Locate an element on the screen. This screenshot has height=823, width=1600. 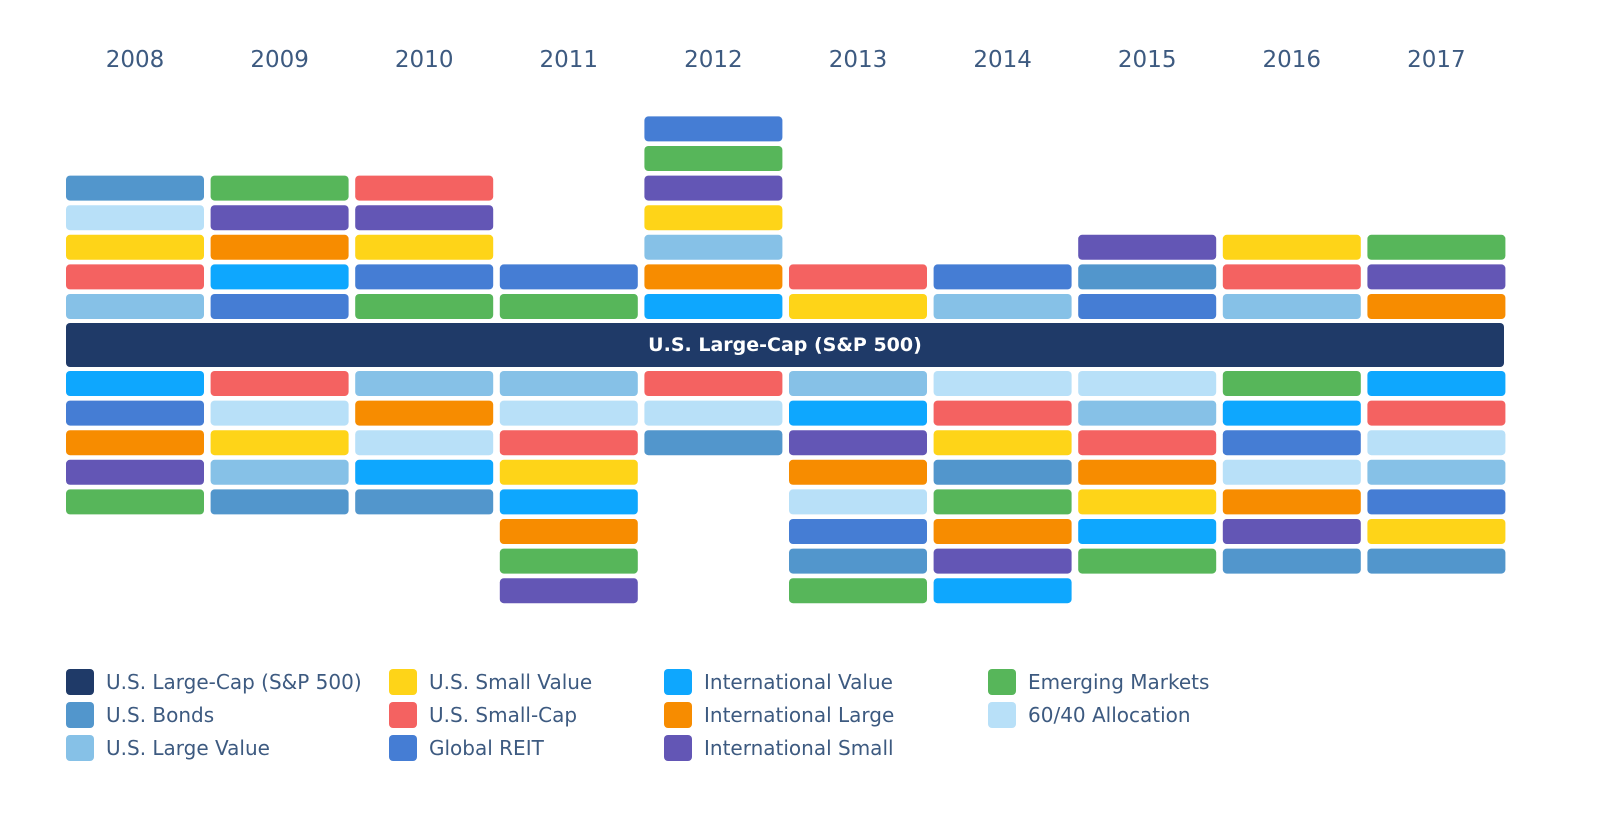
bar-2015-below-u-s-small-cap is located at coordinates (1147, 443).